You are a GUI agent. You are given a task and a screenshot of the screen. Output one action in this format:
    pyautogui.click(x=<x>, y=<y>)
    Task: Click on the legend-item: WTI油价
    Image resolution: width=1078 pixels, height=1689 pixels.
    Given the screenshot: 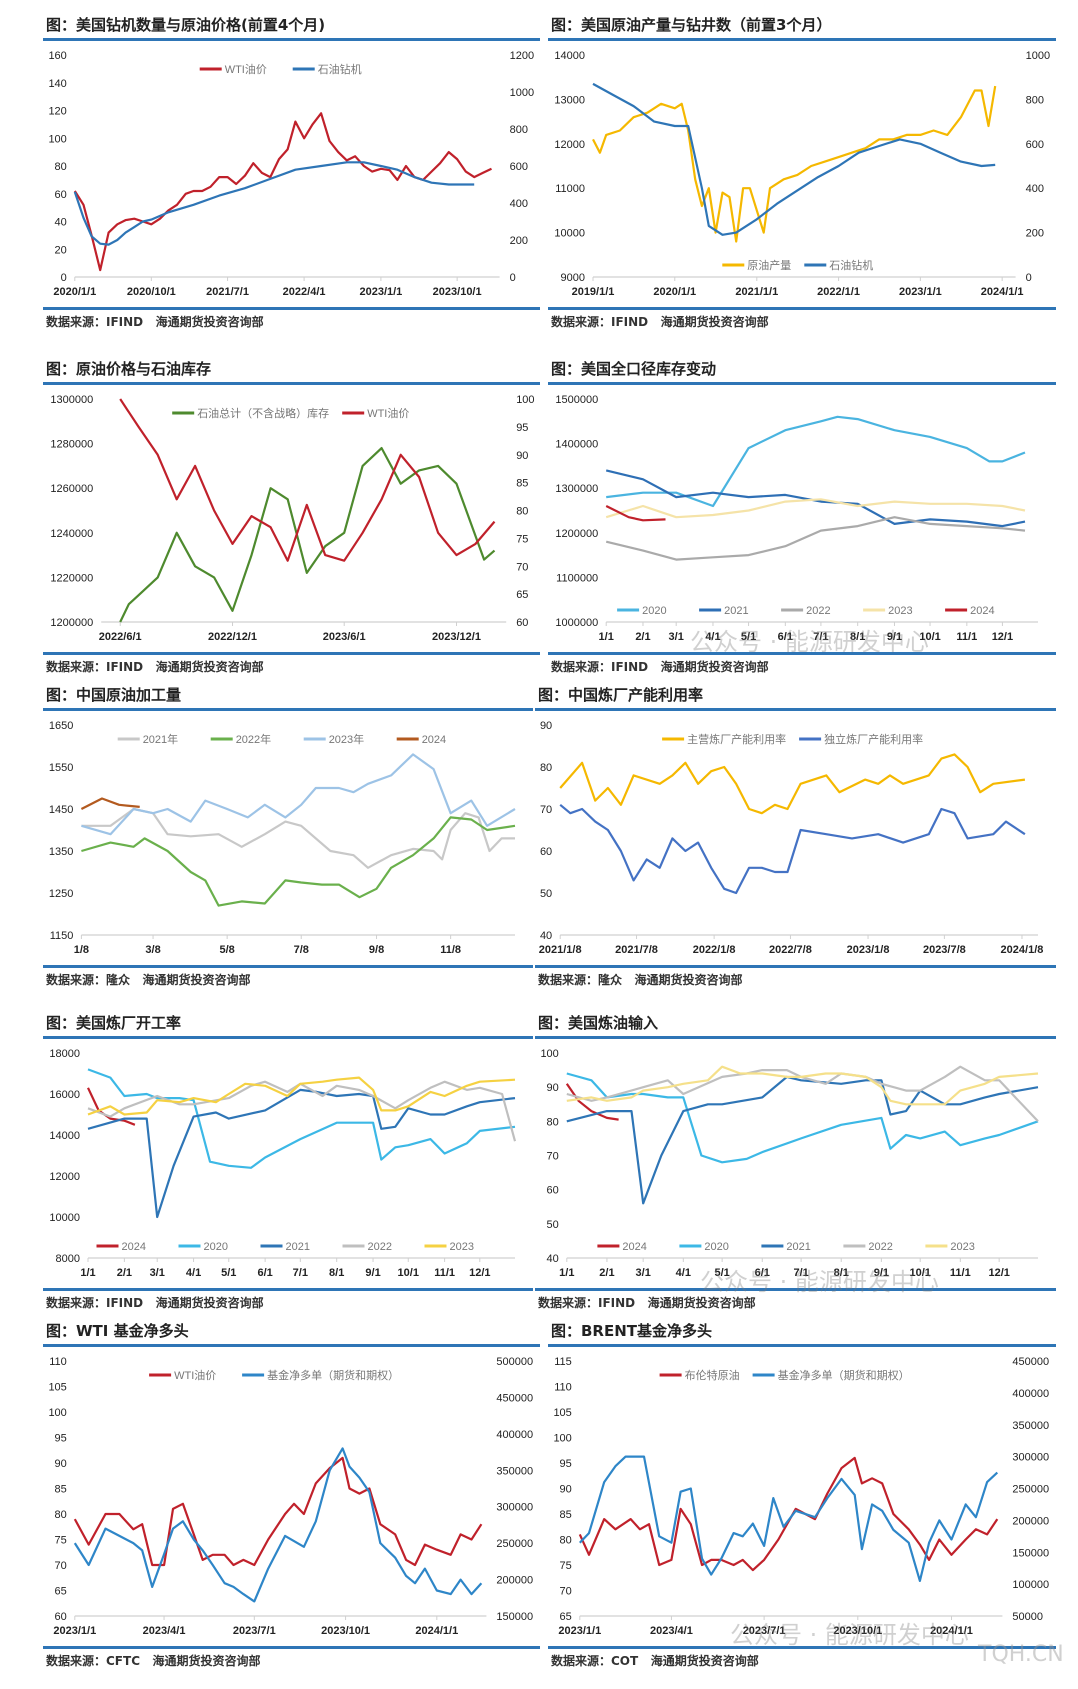 What is the action you would take?
    pyautogui.click(x=182, y=1375)
    